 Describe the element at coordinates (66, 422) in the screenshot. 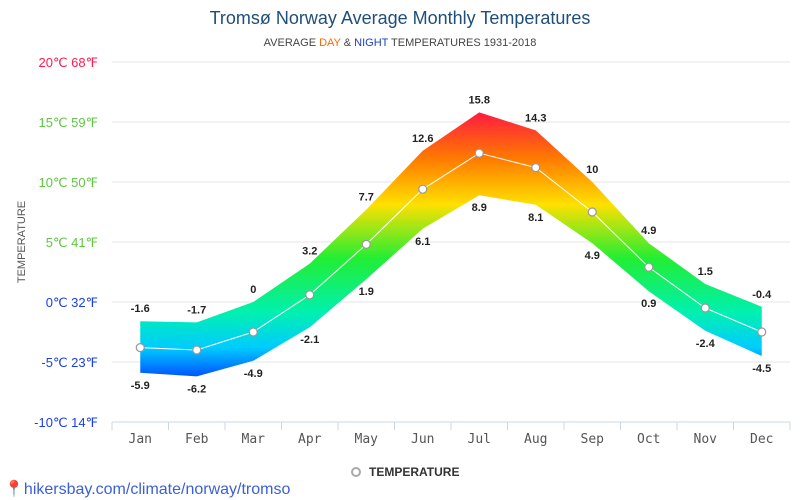

I see `y-tick-label: -10℃ 14℉` at that location.